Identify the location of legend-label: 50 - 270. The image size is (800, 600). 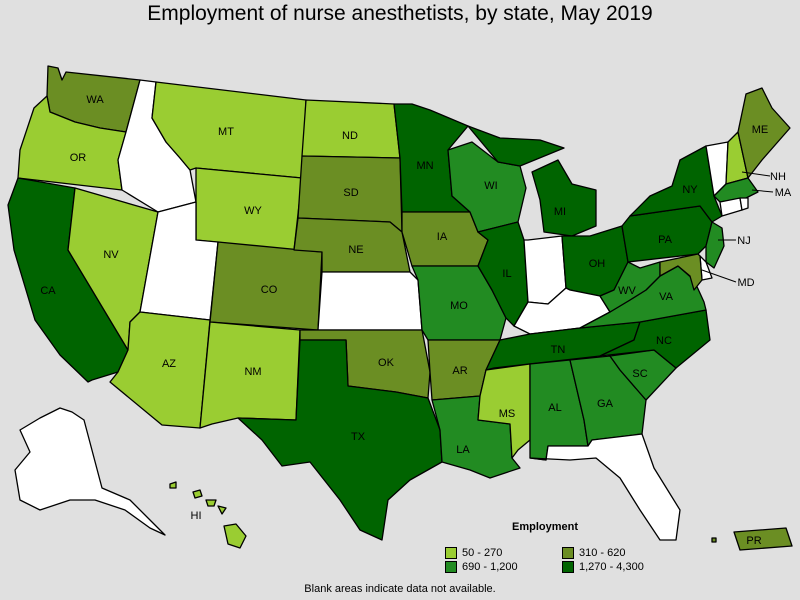
(482, 553).